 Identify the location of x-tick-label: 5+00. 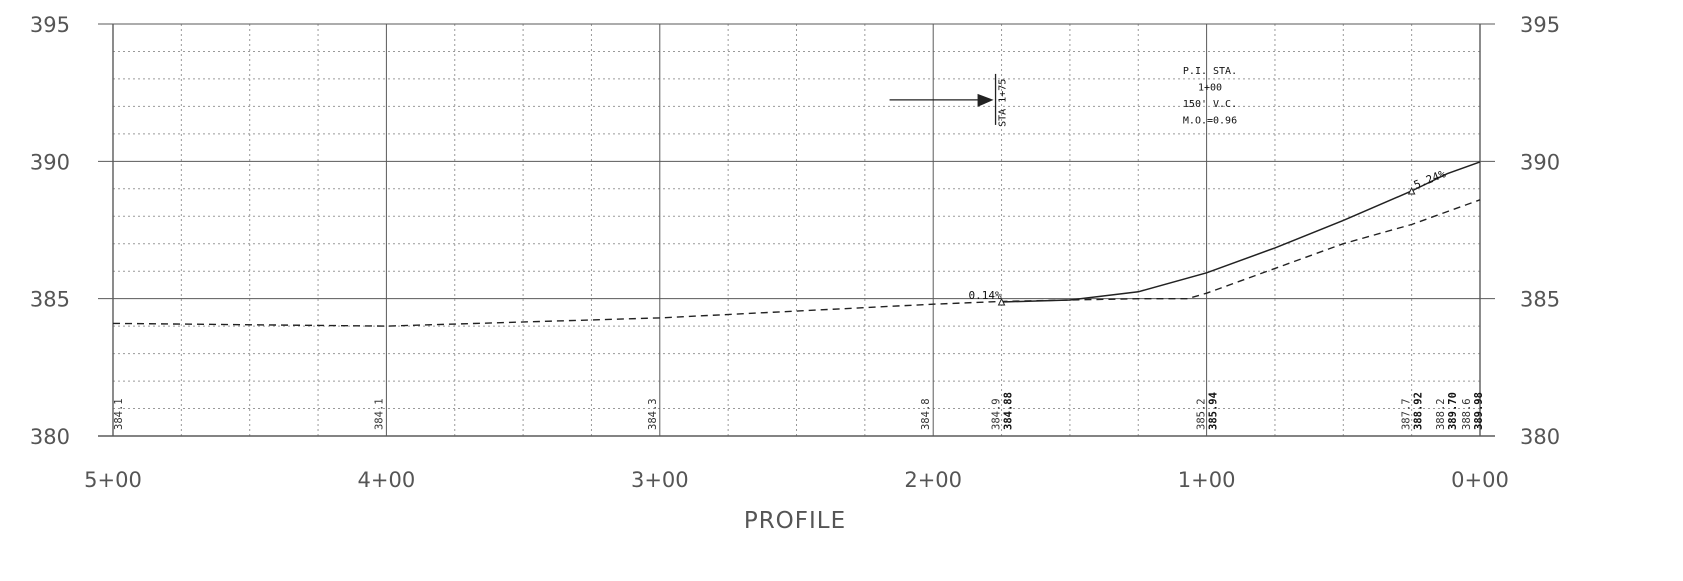
(113, 480).